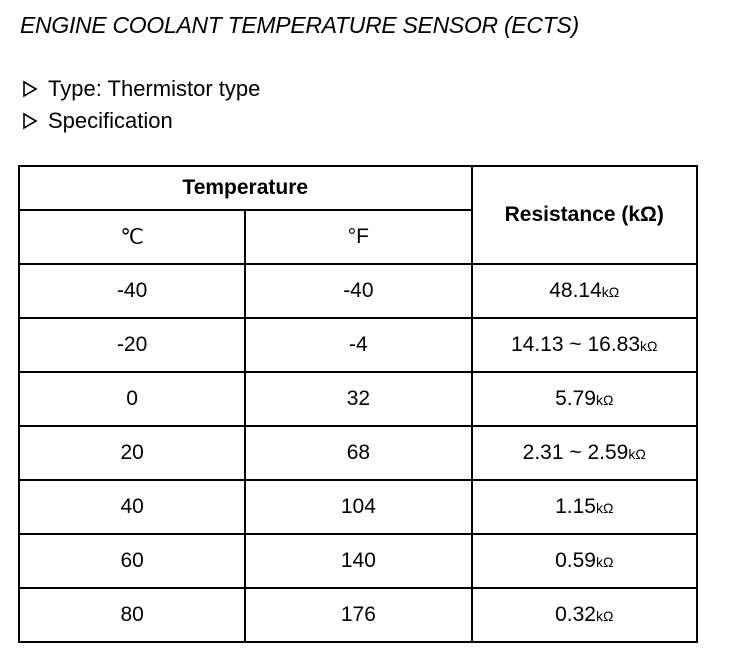  Describe the element at coordinates (132, 237) in the screenshot. I see `header-cell: ℃` at that location.